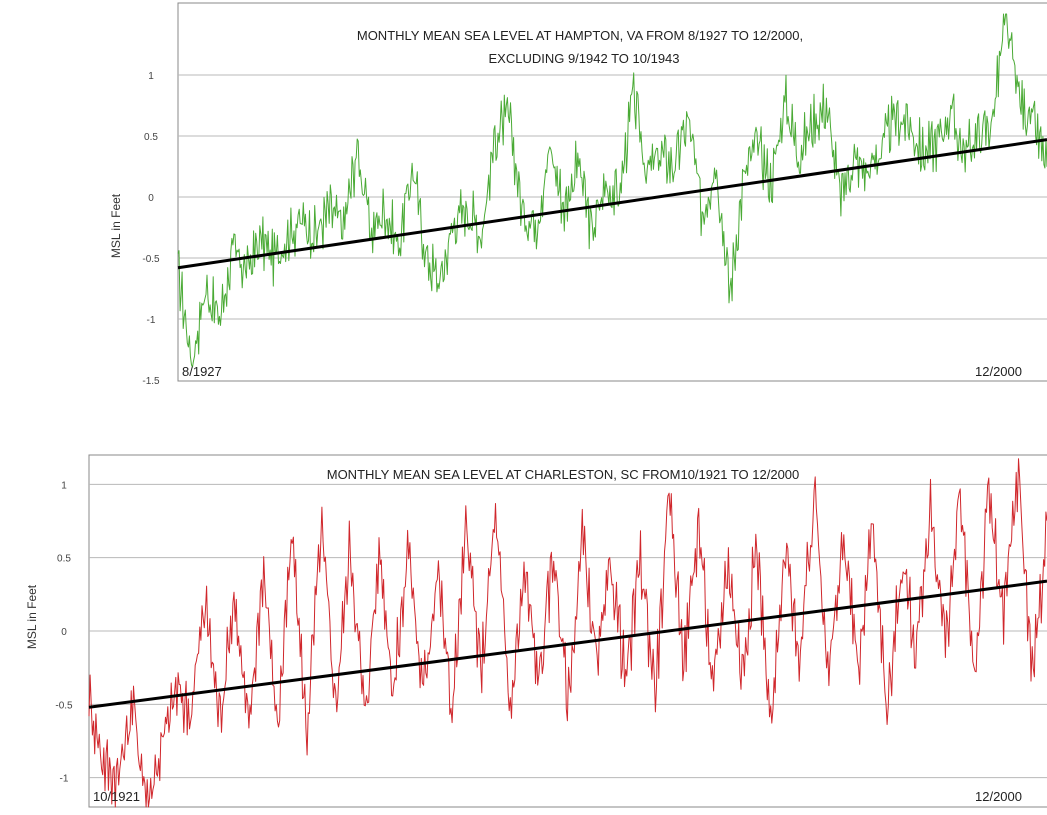 This screenshot has width=1047, height=815. Describe the element at coordinates (151, 198) in the screenshot. I see `hampton-y-tick-label: 0` at that location.